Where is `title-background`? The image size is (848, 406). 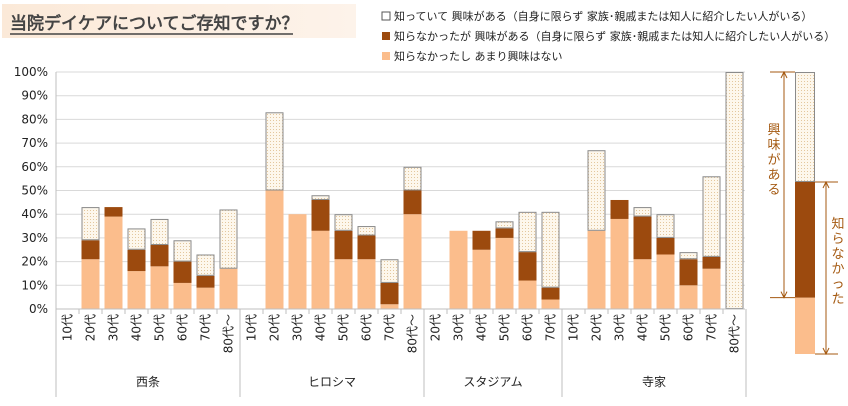
title-background is located at coordinates (179, 21).